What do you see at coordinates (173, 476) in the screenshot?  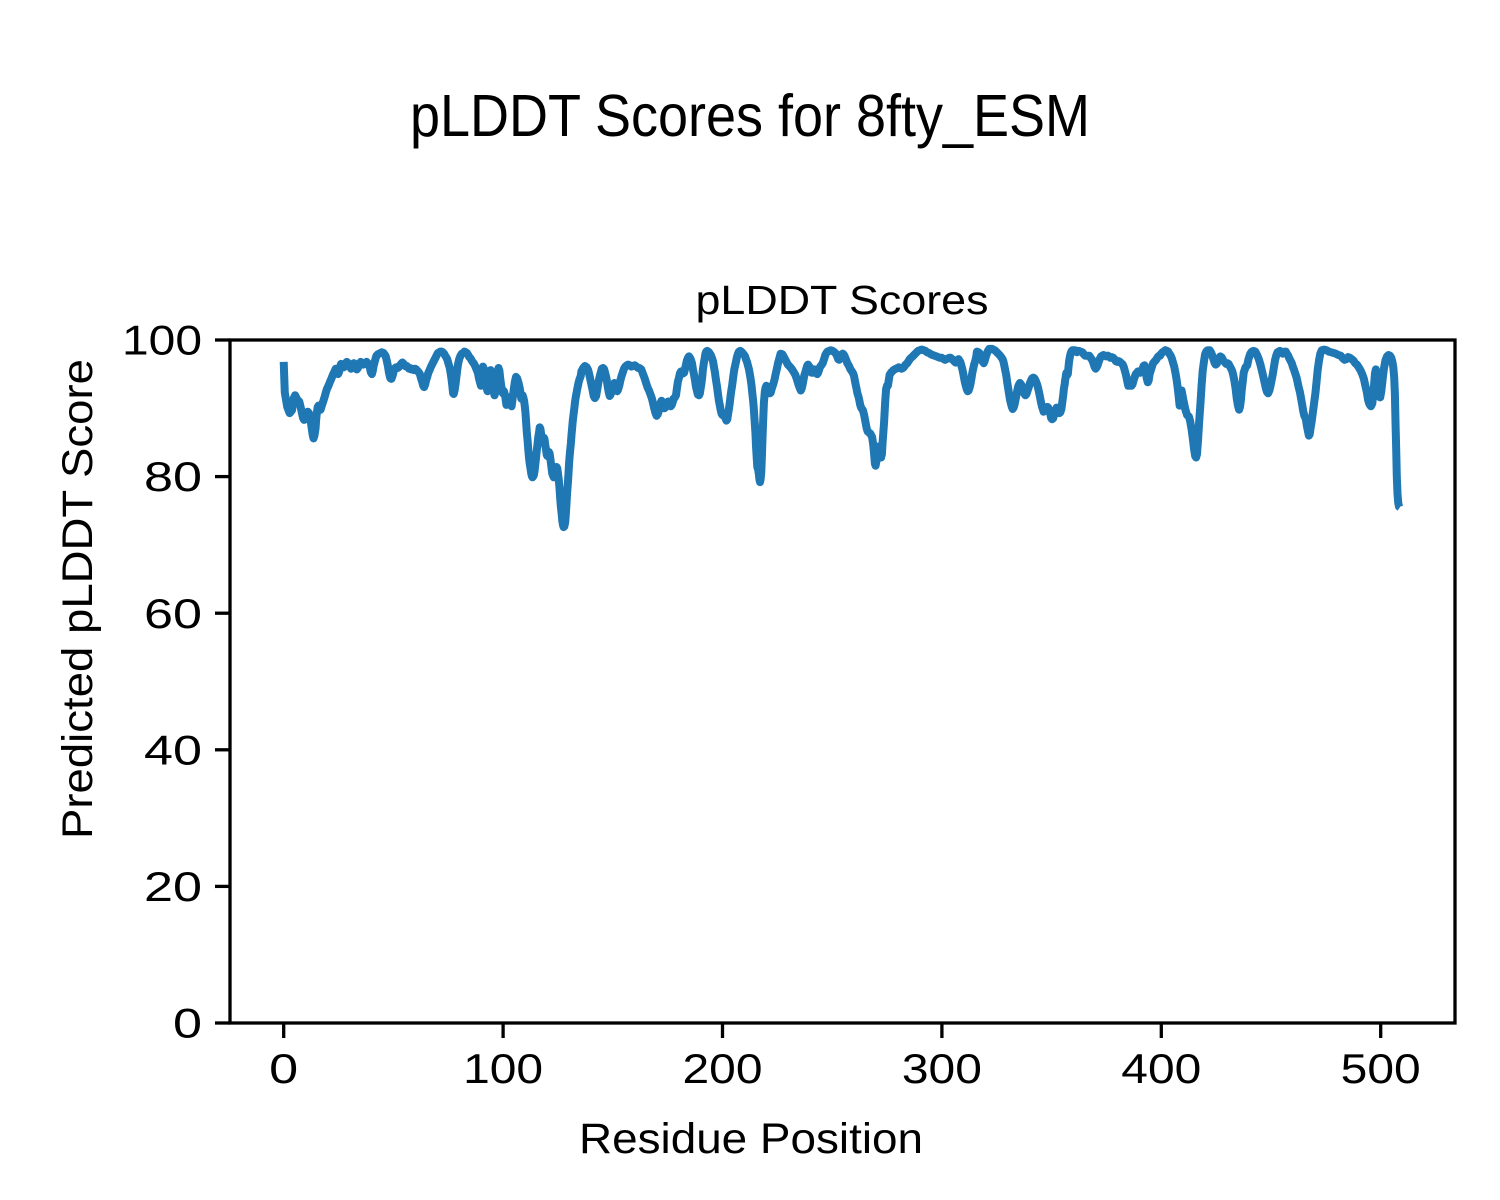 I see `svg-text: 80` at bounding box center [173, 476].